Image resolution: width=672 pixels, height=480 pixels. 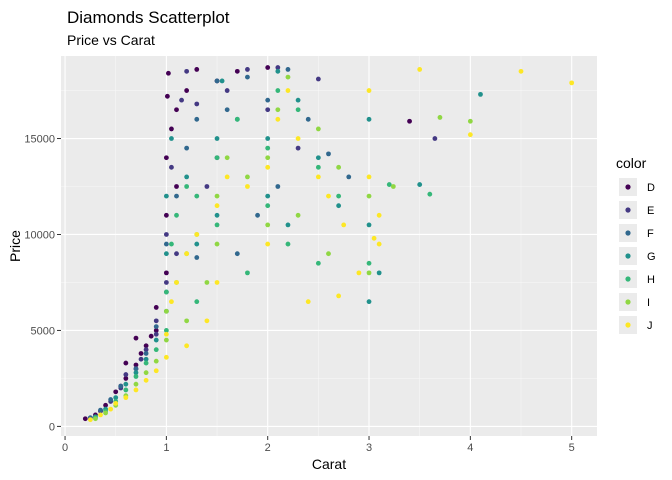 What do you see at coordinates (628, 302) in the screenshot?
I see `legend-key-I` at bounding box center [628, 302].